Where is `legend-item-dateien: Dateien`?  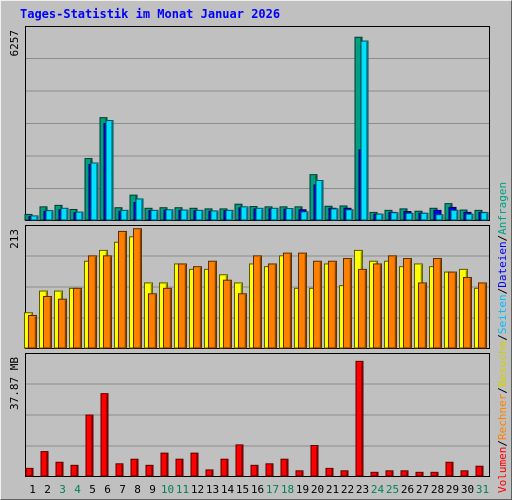 legend-item-dateien: Dateien is located at coordinates (502, 264).